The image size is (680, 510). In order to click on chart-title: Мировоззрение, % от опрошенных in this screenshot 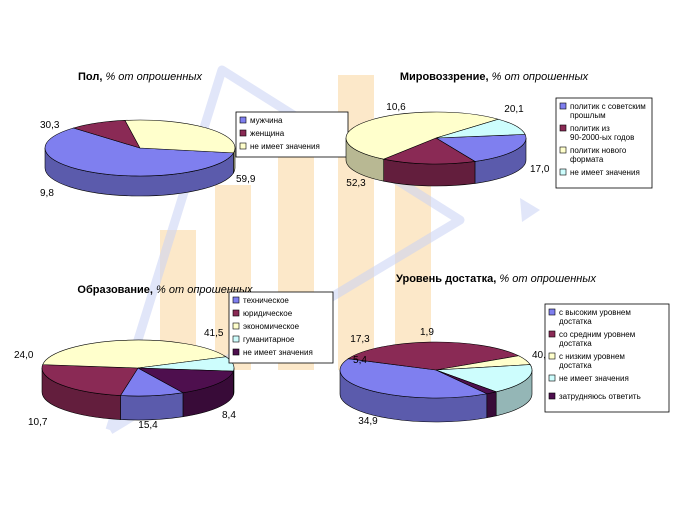, I will do `click(494, 77)`.